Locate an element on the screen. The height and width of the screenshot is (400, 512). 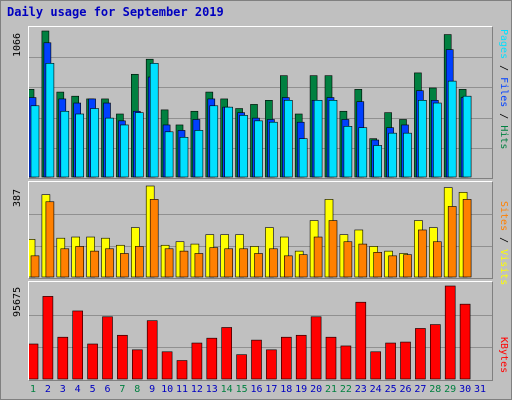
files-legend: Files is located at coordinates (503, 92).